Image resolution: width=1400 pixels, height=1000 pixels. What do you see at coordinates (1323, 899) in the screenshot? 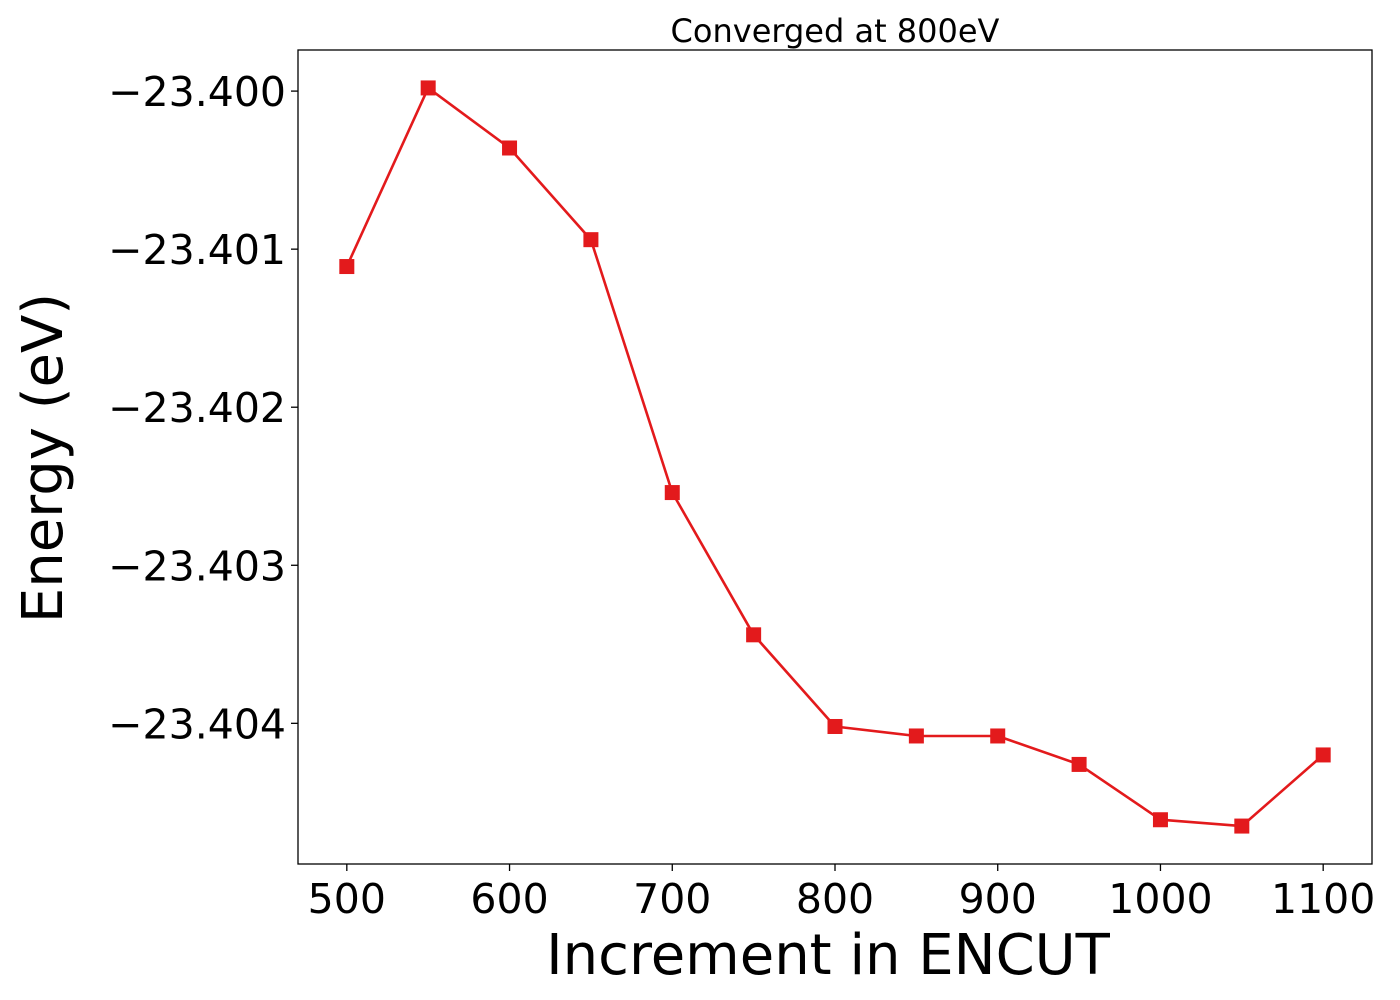
I see `x-tick-label: 1100` at bounding box center [1323, 899].